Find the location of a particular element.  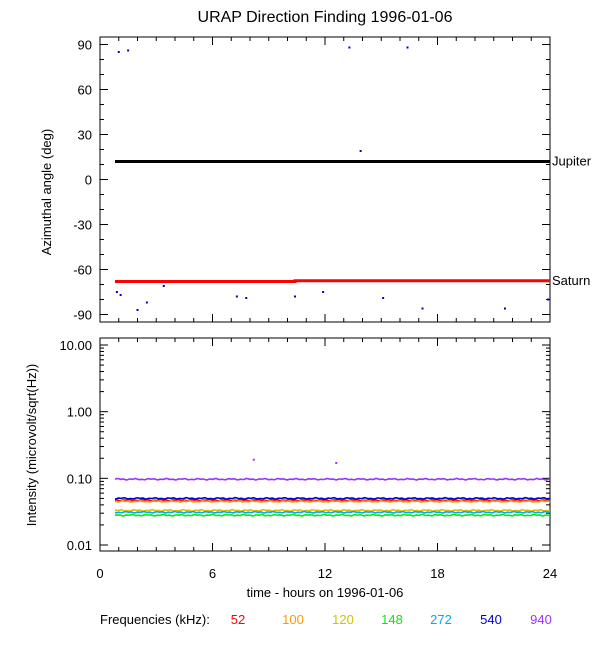

series-line-100khz is located at coordinates (333, 501).